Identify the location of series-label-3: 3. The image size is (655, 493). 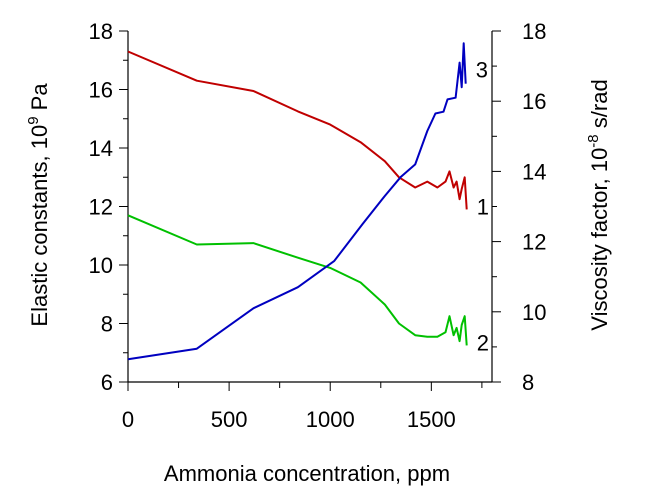
(482, 70).